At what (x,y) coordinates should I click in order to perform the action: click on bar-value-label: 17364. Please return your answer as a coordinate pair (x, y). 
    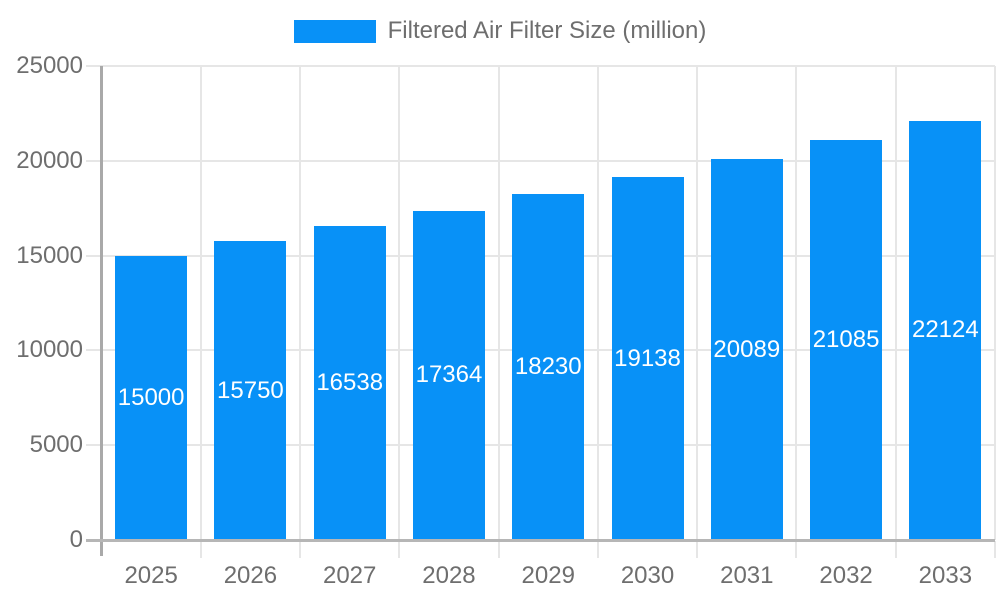
    Looking at the image, I should click on (449, 375).